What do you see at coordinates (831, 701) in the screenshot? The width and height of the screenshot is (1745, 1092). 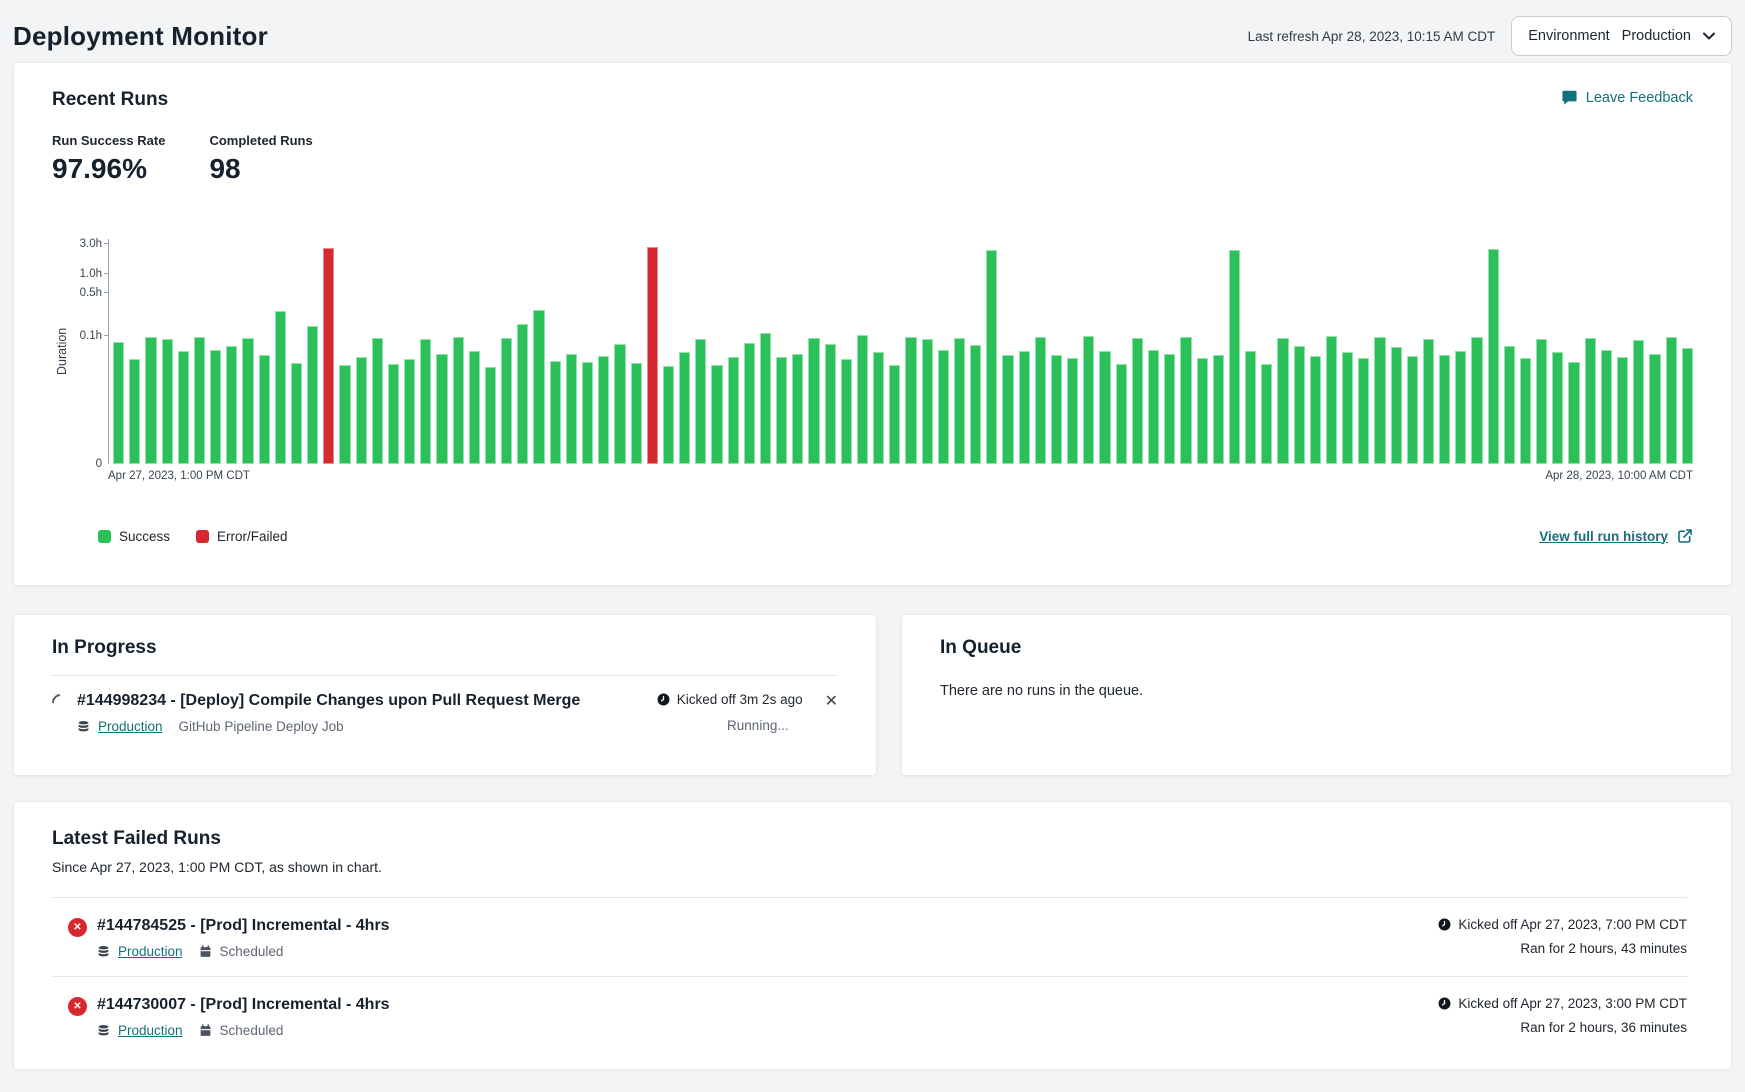 I see `close-icon: ✕` at bounding box center [831, 701].